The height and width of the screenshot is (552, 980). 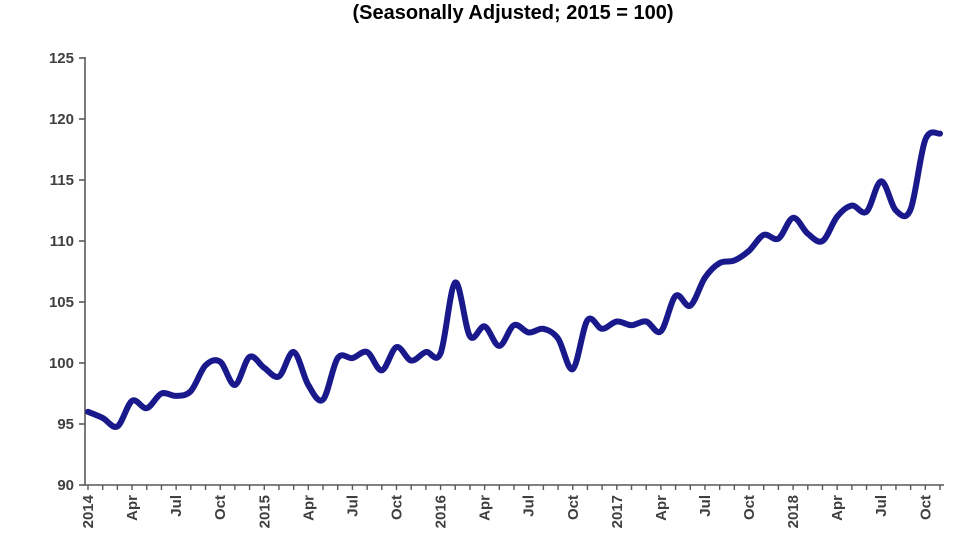 What do you see at coordinates (65, 485) in the screenshot?
I see `y-tick-label: 90` at bounding box center [65, 485].